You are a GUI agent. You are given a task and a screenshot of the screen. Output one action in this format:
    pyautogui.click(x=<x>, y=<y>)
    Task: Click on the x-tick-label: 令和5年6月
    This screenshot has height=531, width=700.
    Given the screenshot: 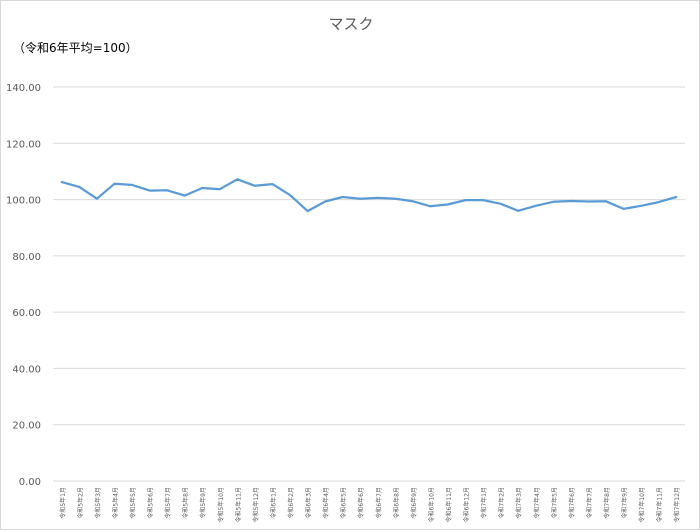 What is the action you would take?
    pyautogui.click(x=151, y=503)
    